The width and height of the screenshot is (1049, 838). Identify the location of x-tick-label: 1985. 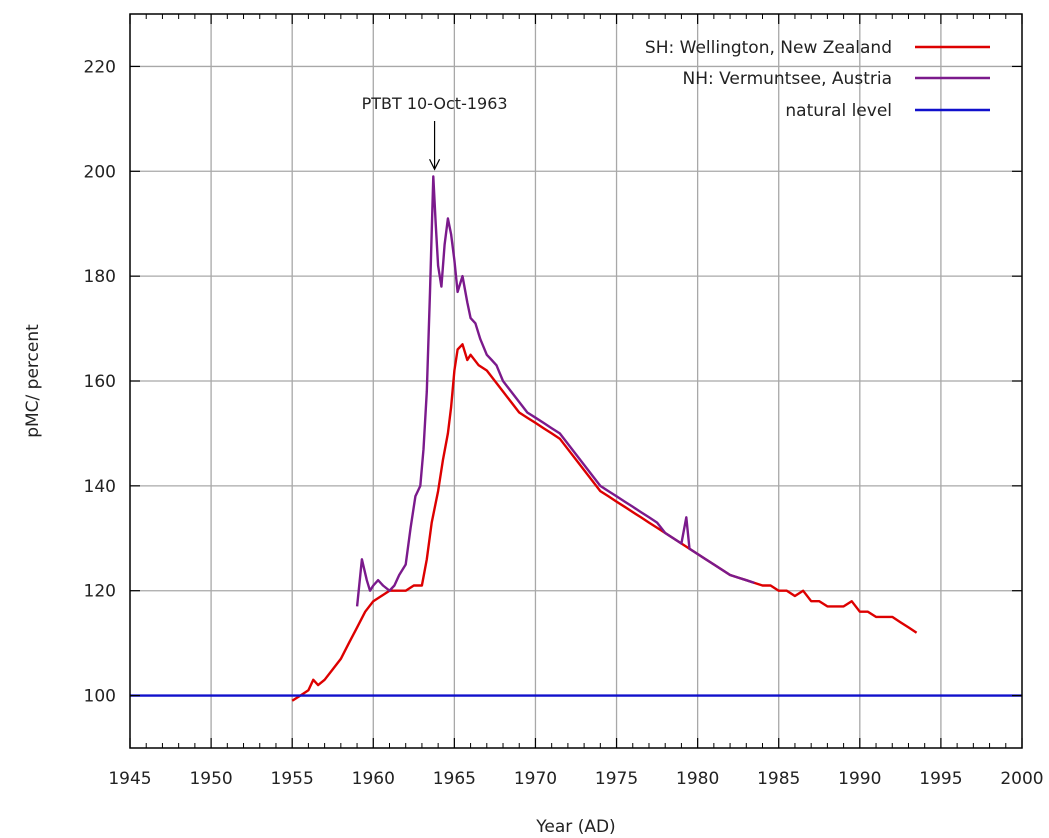
(778, 779).